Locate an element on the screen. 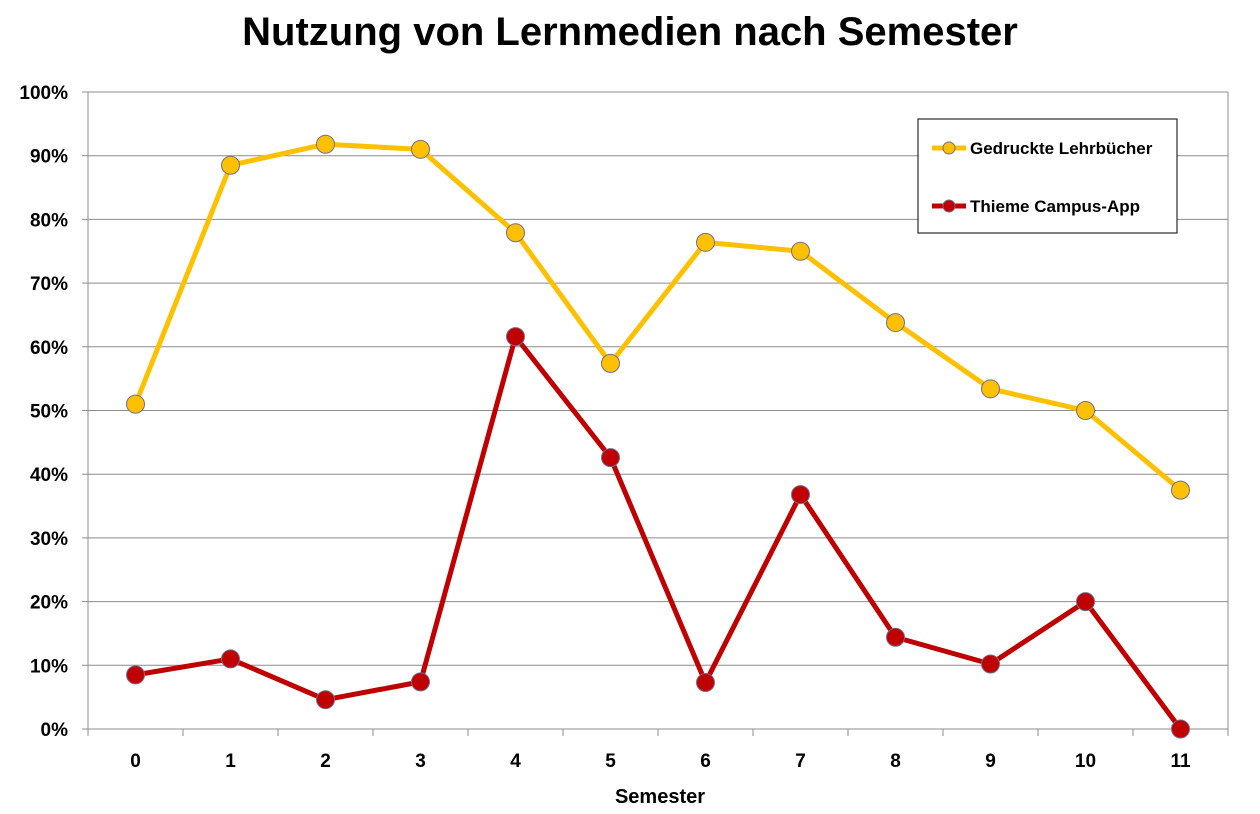  x-tick-label: 7 is located at coordinates (800, 761).